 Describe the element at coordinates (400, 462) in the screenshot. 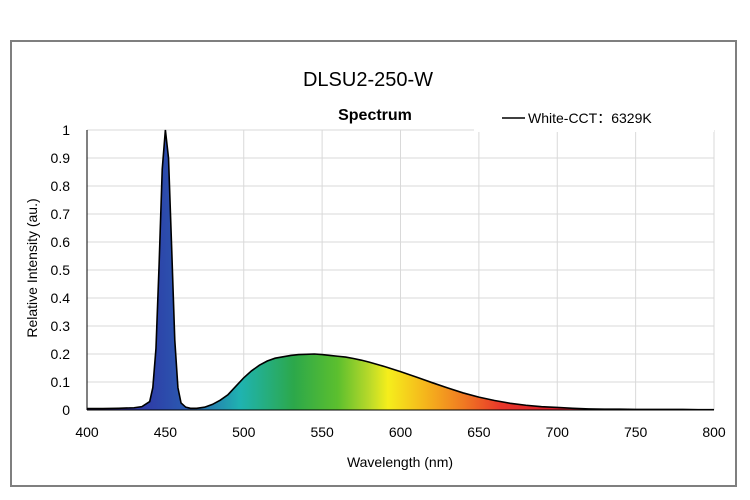

I see `x-axis-label: Wavelength (nm)` at that location.